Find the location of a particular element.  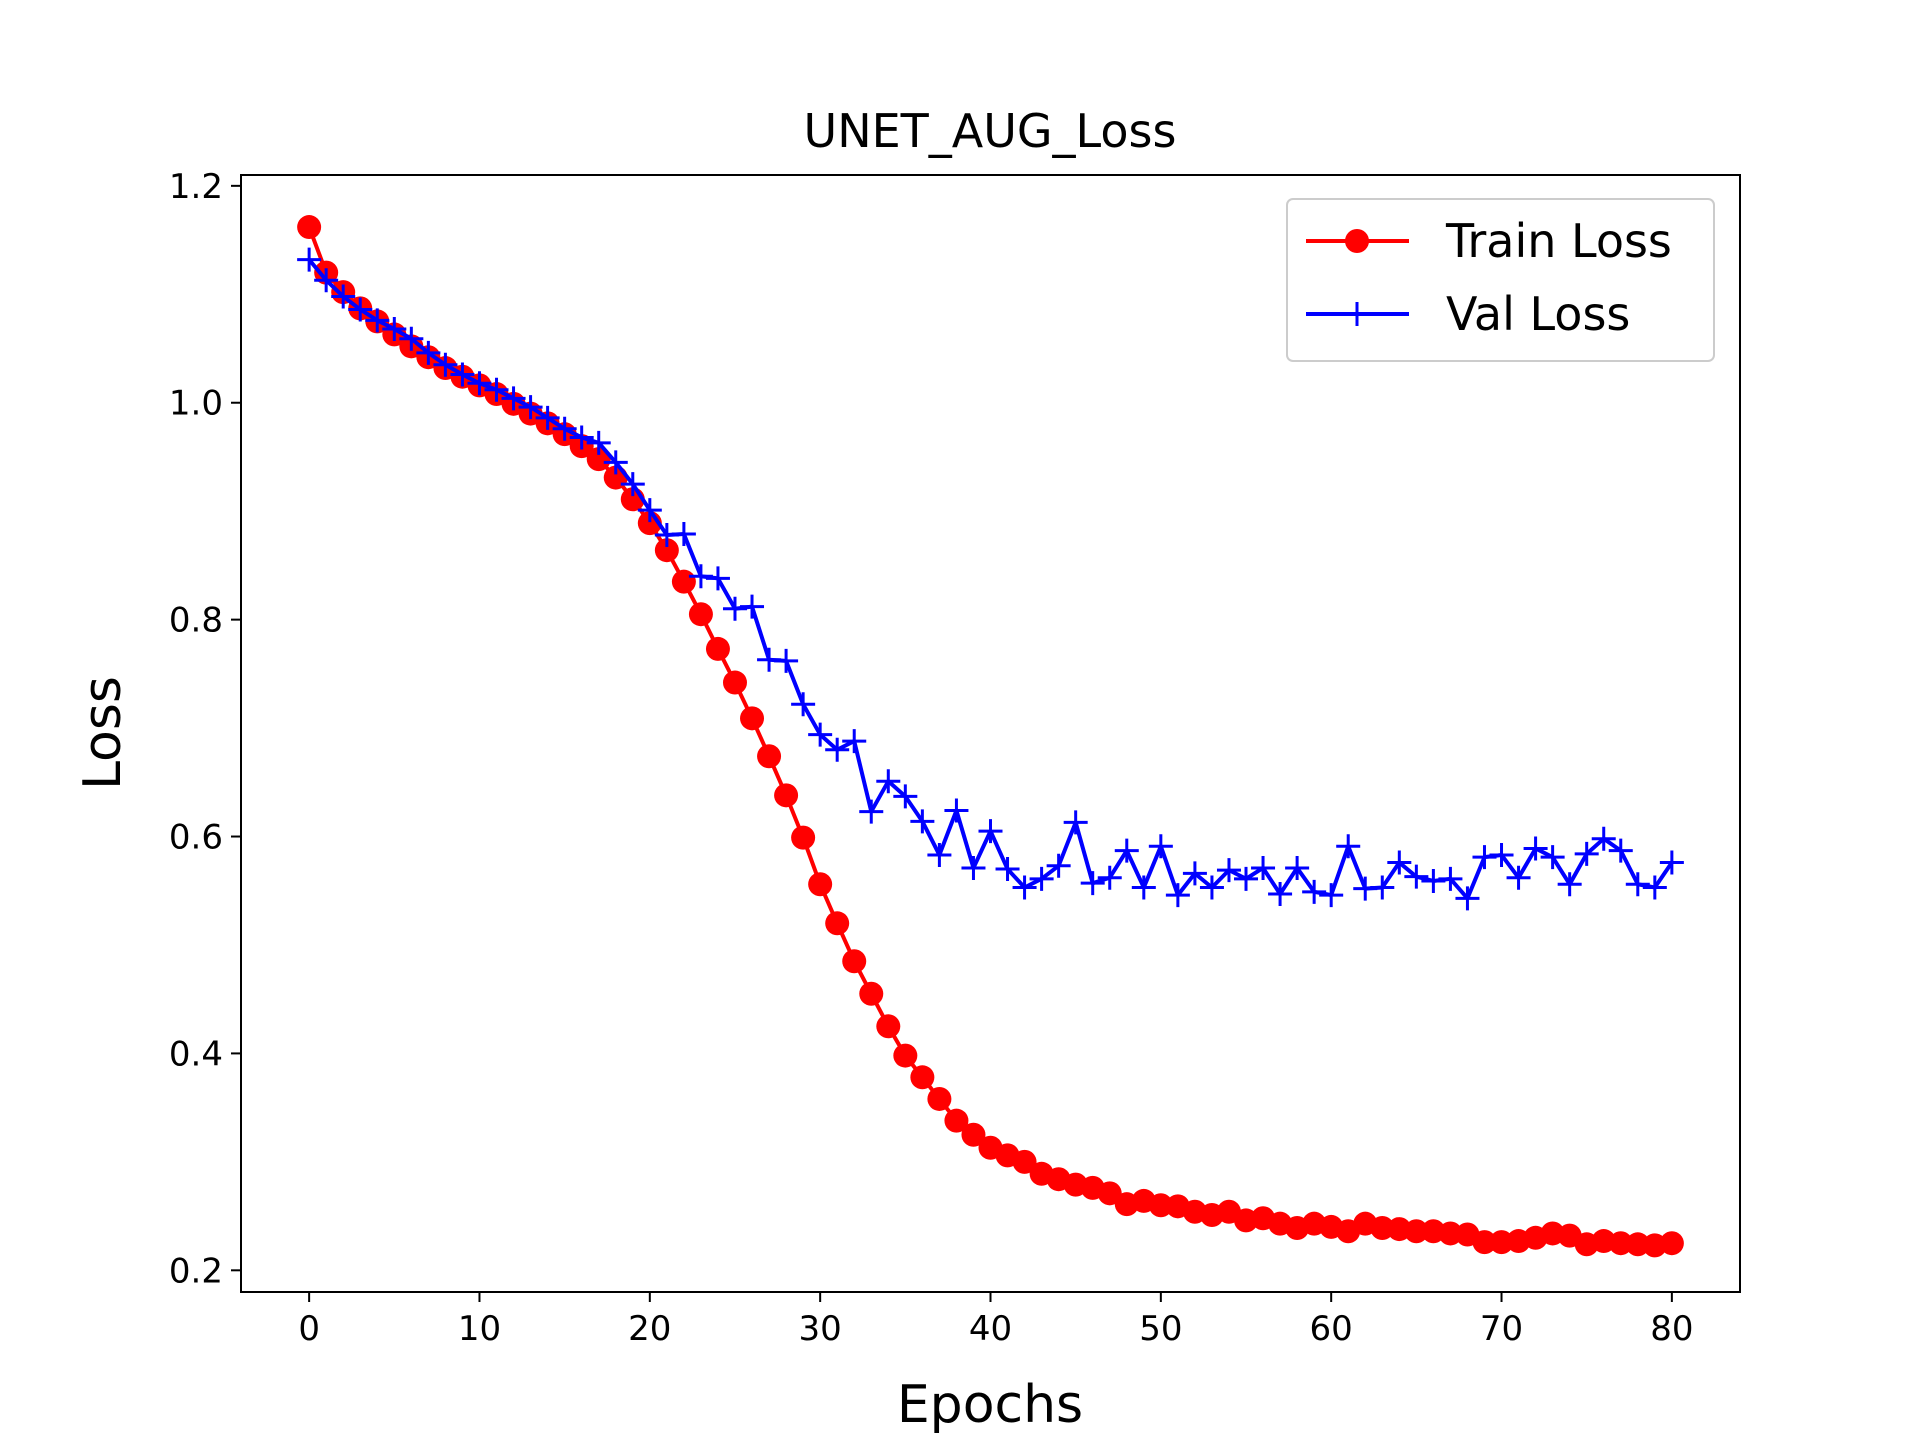

y-axis: 0.2 0.4 0.6 0.8 1.0 1.2 is located at coordinates (205, 729).